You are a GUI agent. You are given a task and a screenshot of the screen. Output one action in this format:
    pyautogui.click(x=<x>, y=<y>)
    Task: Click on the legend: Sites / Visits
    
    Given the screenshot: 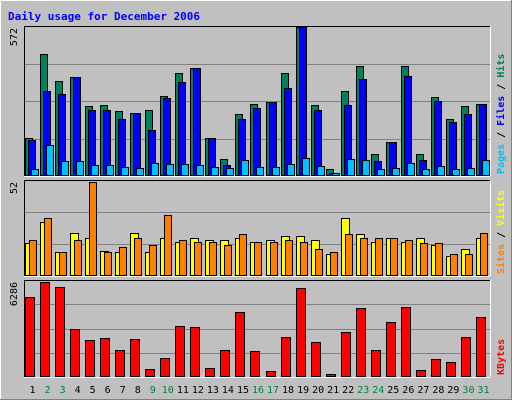 What is the action you would take?
    pyautogui.click(x=501, y=232)
    